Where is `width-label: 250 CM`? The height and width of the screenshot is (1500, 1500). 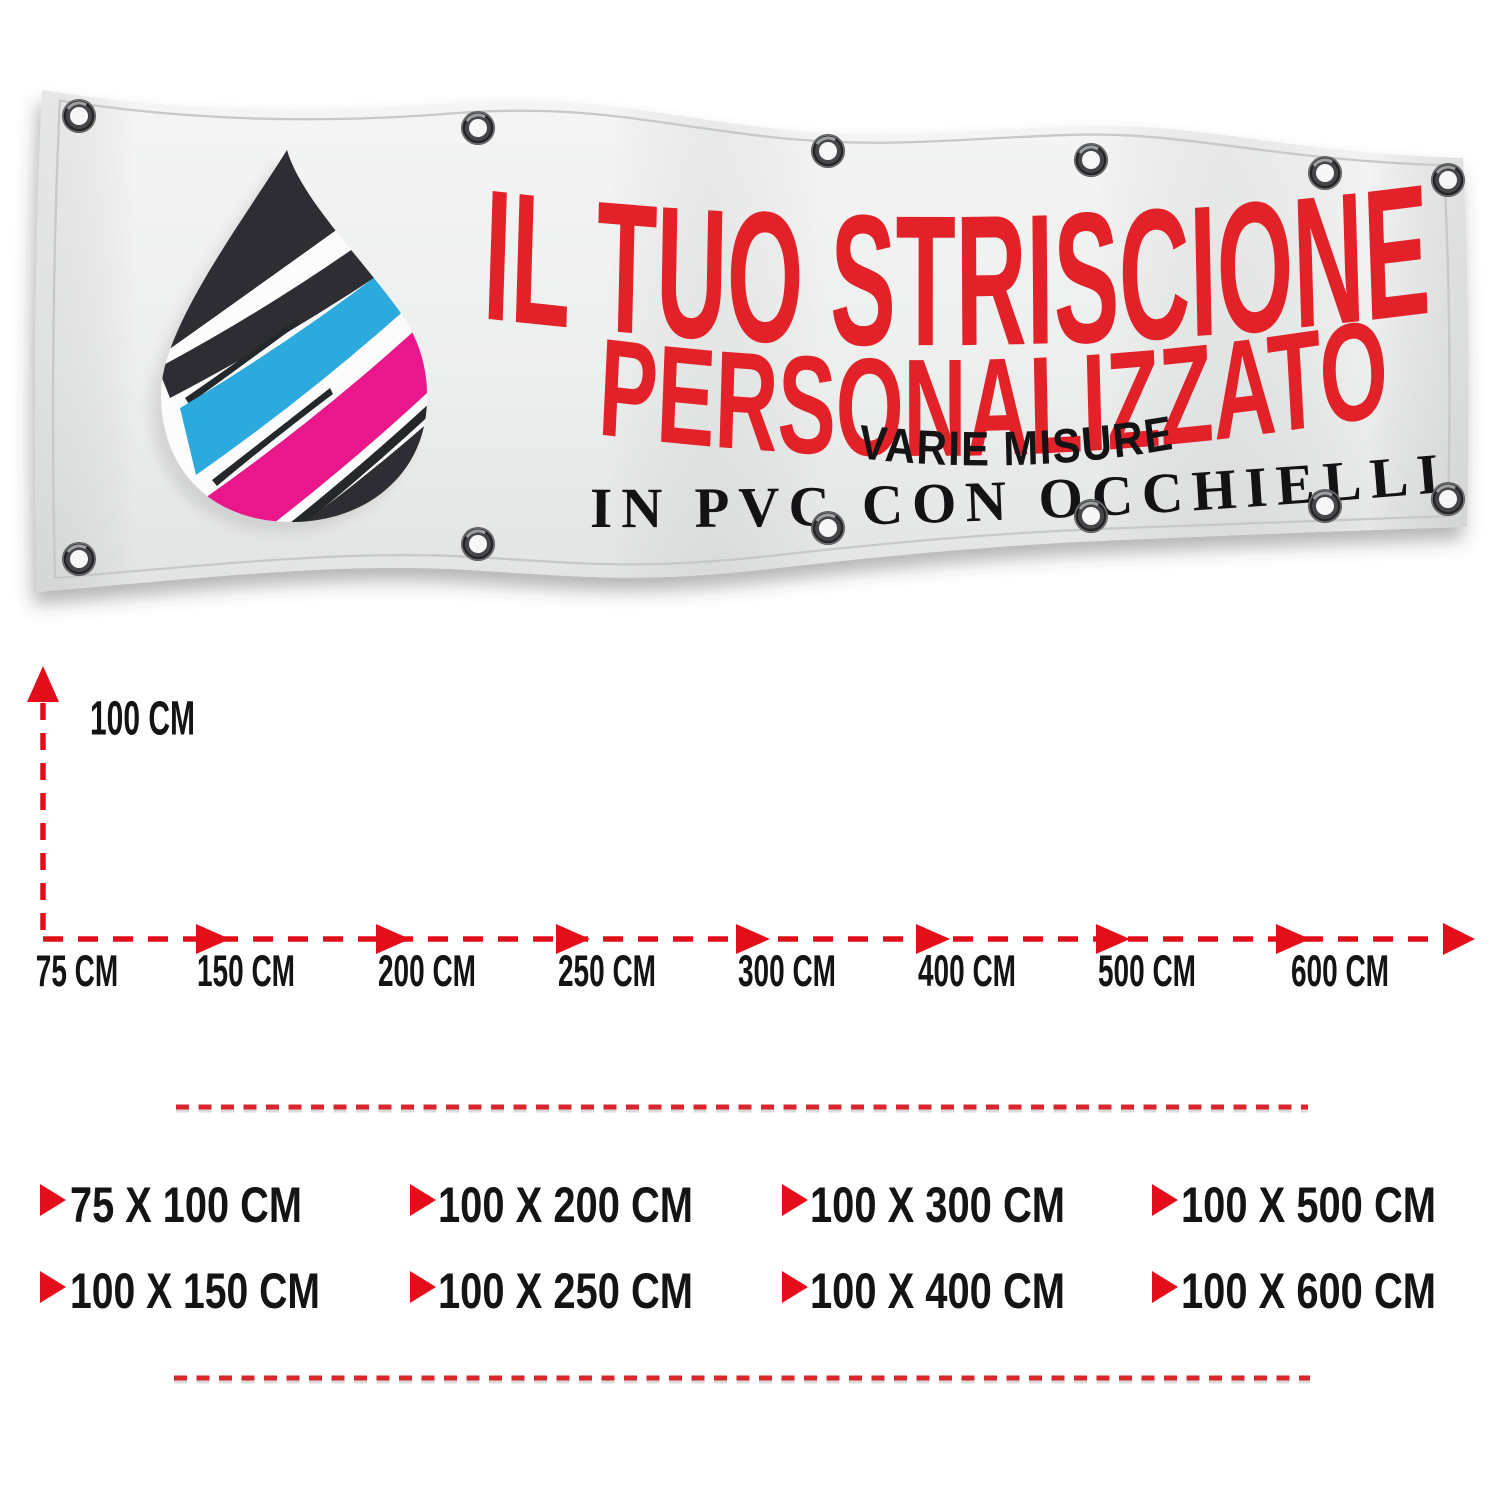 width-label: 250 CM is located at coordinates (607, 970).